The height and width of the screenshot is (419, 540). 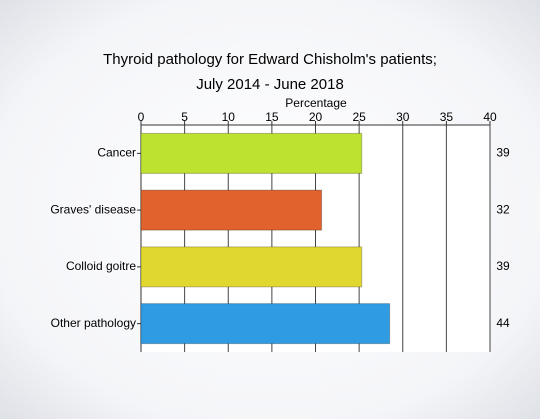 What do you see at coordinates (403, 117) in the screenshot?
I see `x-tick-label: 30` at bounding box center [403, 117].